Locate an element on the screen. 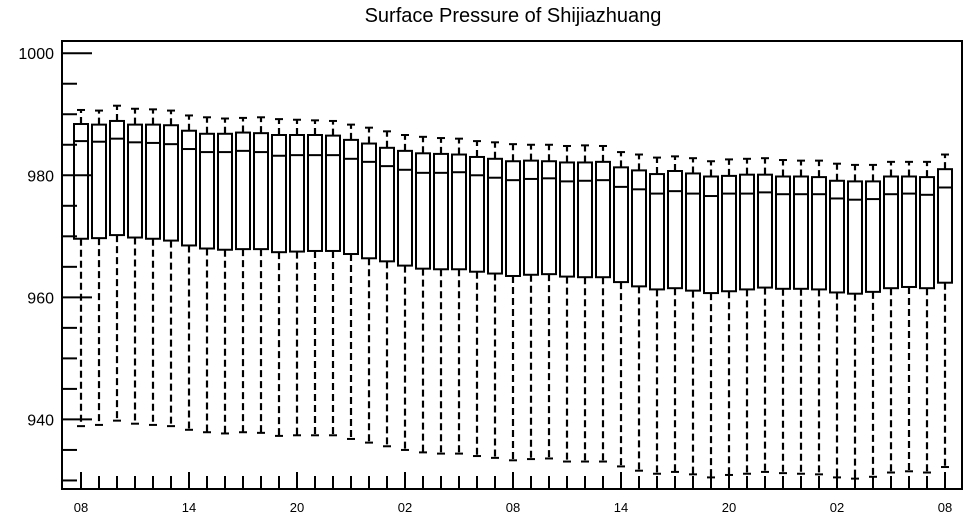 The width and height of the screenshot is (968, 520). y-tick-label: 960 is located at coordinates (40, 298).